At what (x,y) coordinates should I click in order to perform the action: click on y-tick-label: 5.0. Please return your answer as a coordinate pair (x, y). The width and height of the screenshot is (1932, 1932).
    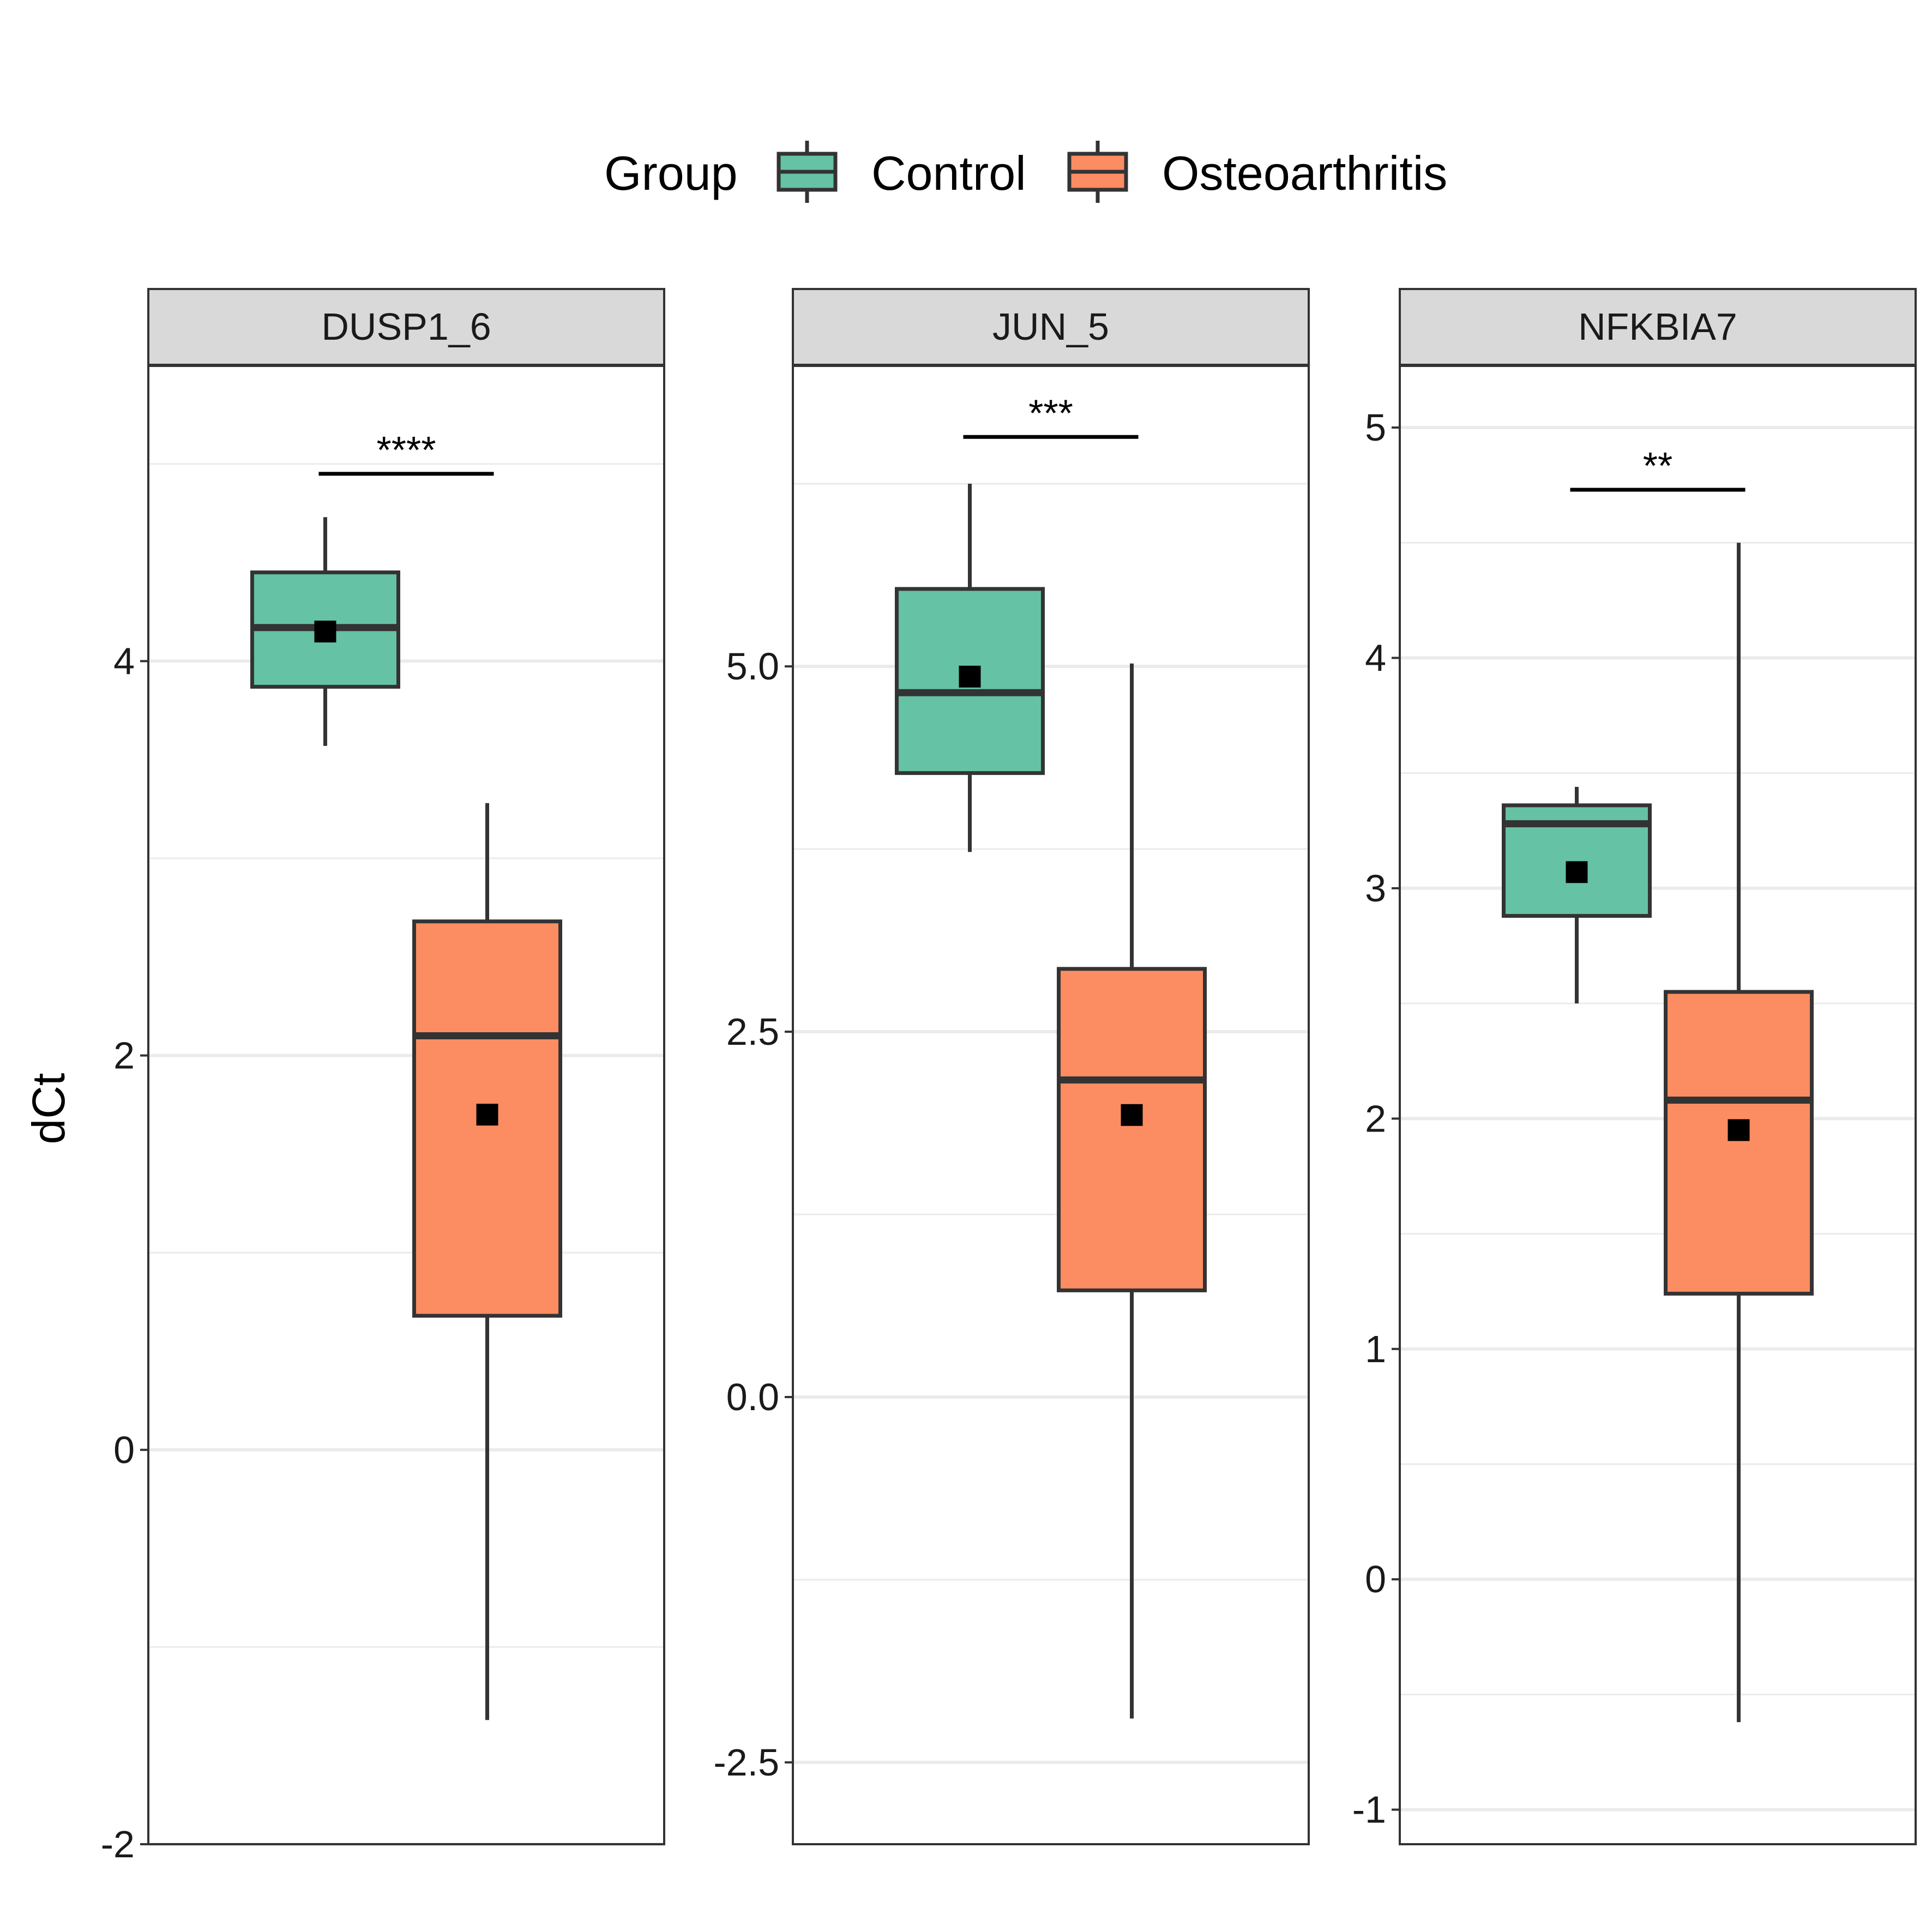
    Looking at the image, I should click on (752, 666).